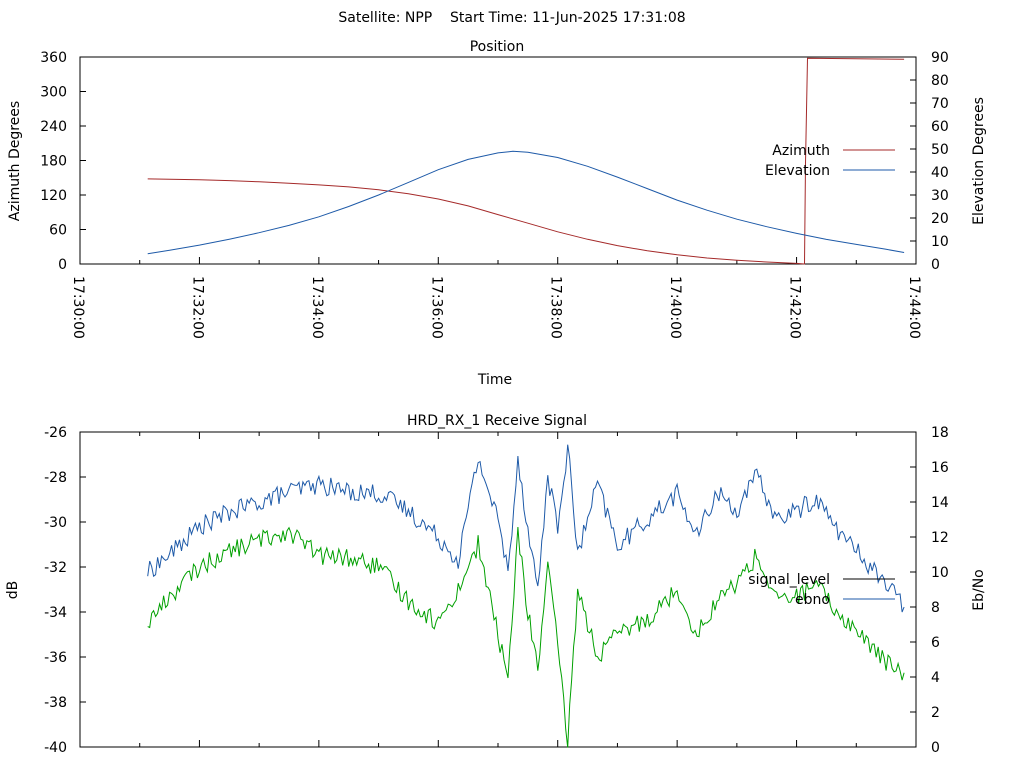 This screenshot has height=768, width=1024. What do you see at coordinates (53, 162) in the screenshot?
I see `y-tick-label: 180` at bounding box center [53, 162].